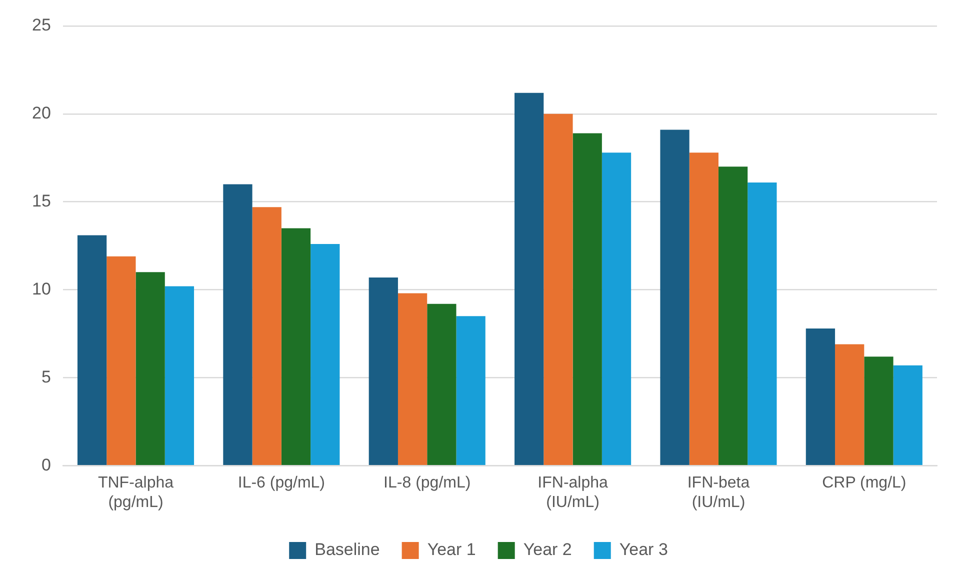 The width and height of the screenshot is (955, 579). Describe the element at coordinates (41, 288) in the screenshot. I see `y-tick-label: 10` at that location.